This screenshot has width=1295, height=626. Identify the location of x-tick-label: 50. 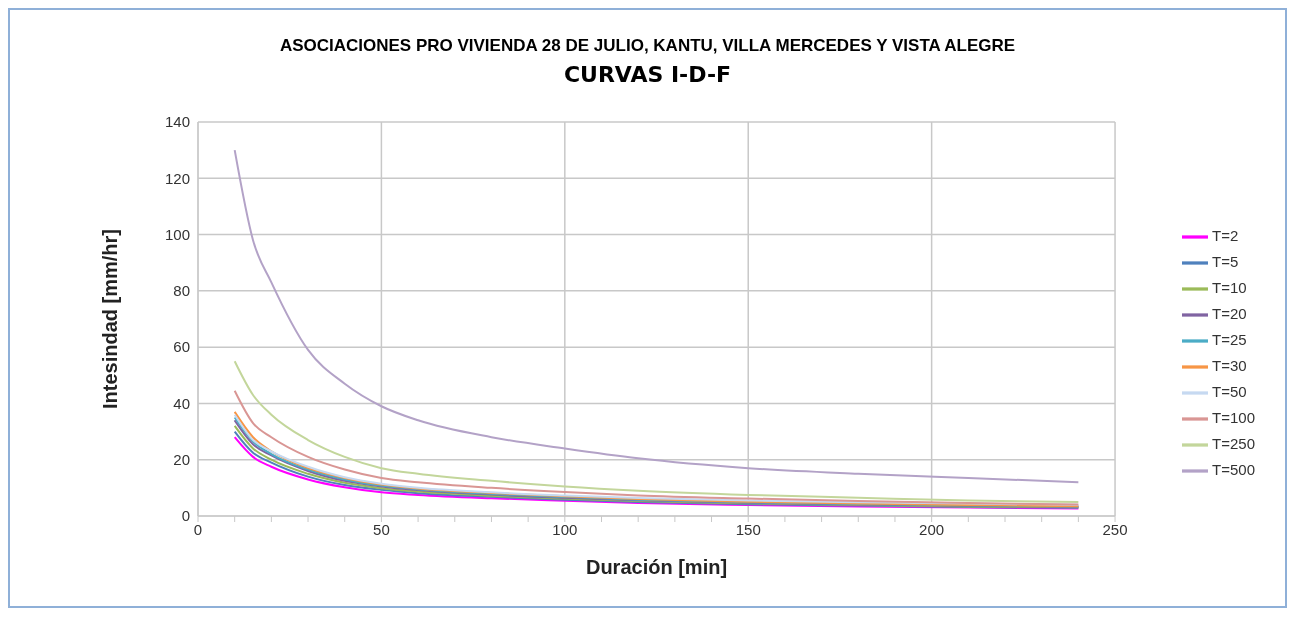
(381, 529).